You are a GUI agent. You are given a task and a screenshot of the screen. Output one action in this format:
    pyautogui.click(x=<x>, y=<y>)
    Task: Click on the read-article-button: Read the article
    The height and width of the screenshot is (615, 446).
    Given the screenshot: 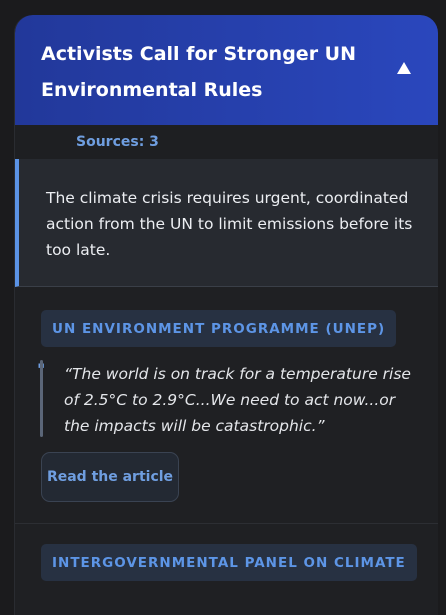 What is the action you would take?
    pyautogui.click(x=110, y=477)
    